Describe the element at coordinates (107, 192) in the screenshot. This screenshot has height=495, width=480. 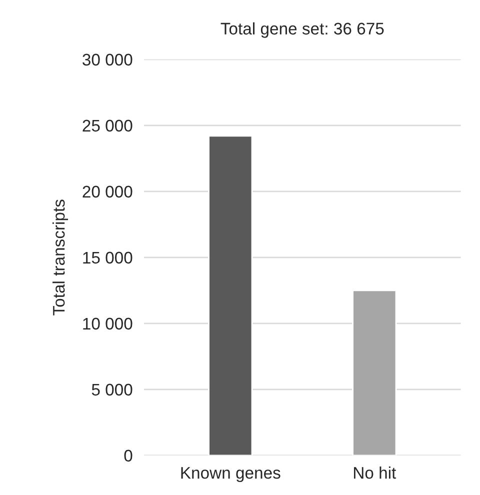
I see `y-tick-label: 20 000` at that location.